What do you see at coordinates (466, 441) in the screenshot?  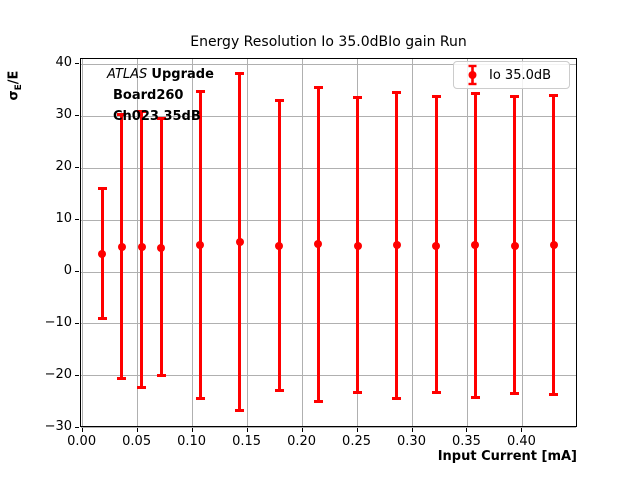 I see `x-tick-label: 0.35` at bounding box center [466, 441].